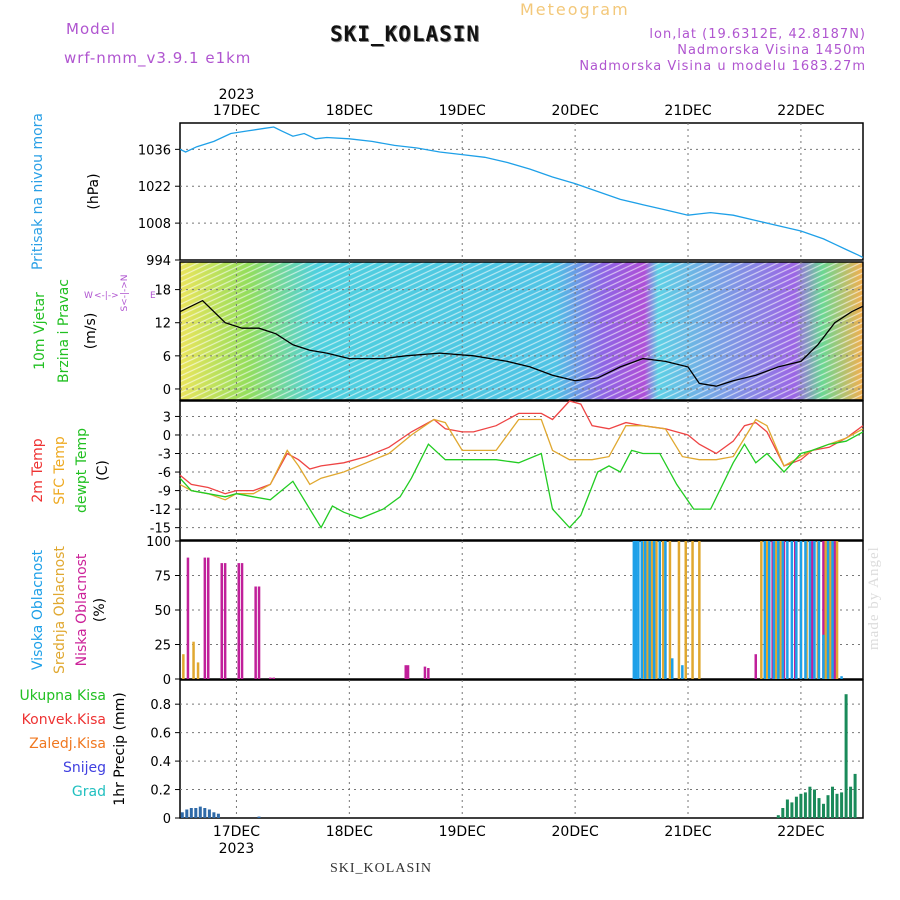  What do you see at coordinates (575, 9) in the screenshot?
I see `meteogram-title: Meteogram` at bounding box center [575, 9].